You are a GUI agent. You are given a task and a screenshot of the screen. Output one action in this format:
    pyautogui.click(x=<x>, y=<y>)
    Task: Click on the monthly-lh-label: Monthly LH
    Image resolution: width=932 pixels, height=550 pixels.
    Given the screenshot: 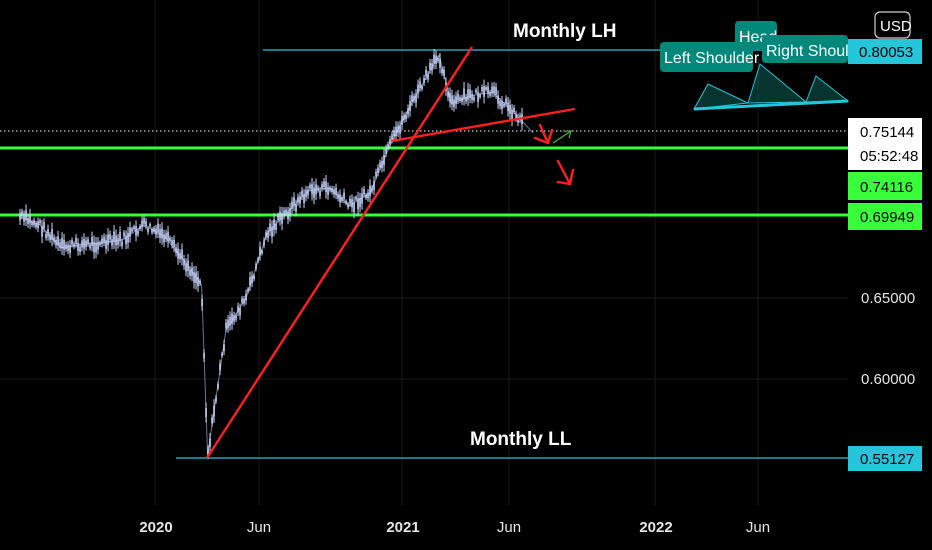 What is the action you would take?
    pyautogui.click(x=564, y=31)
    